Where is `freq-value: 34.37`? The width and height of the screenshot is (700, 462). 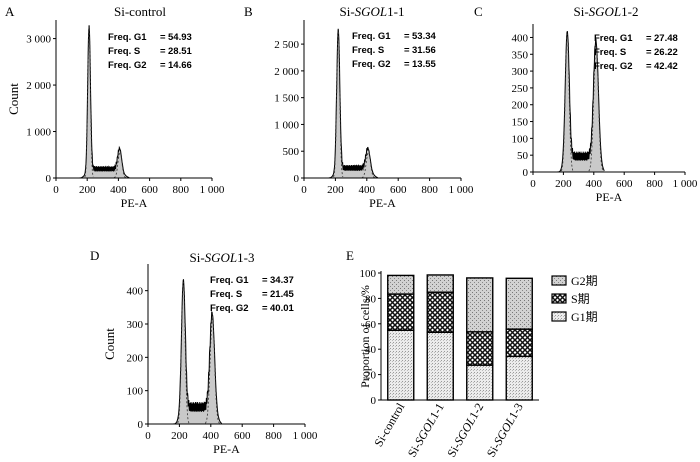 freq-value: 34.37 is located at coordinates (282, 280).